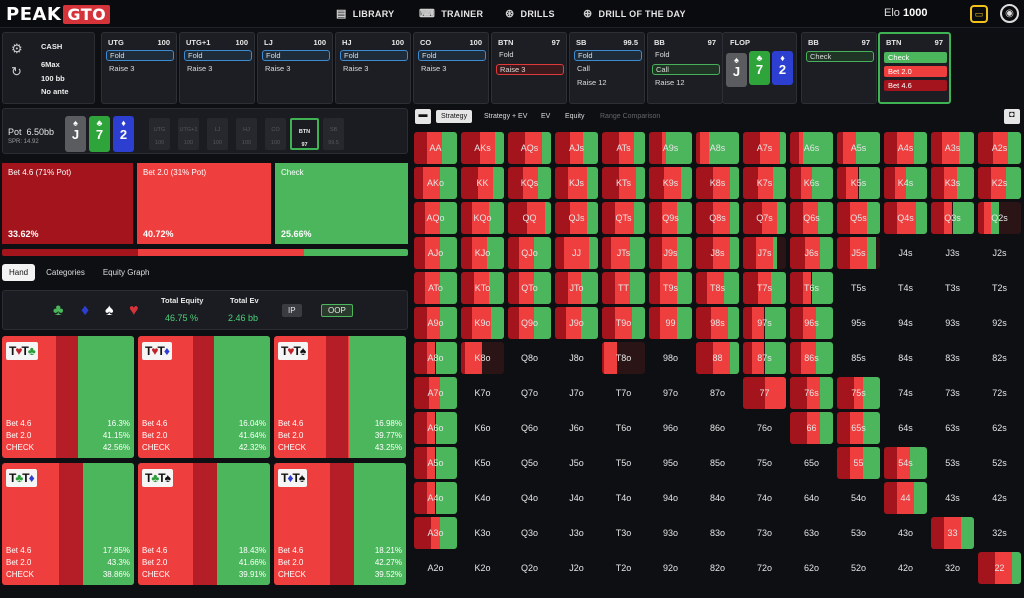 The width and height of the screenshot is (1024, 598). Describe the element at coordinates (217, 134) in the screenshot. I see `seat-lj: LJ 100` at that location.